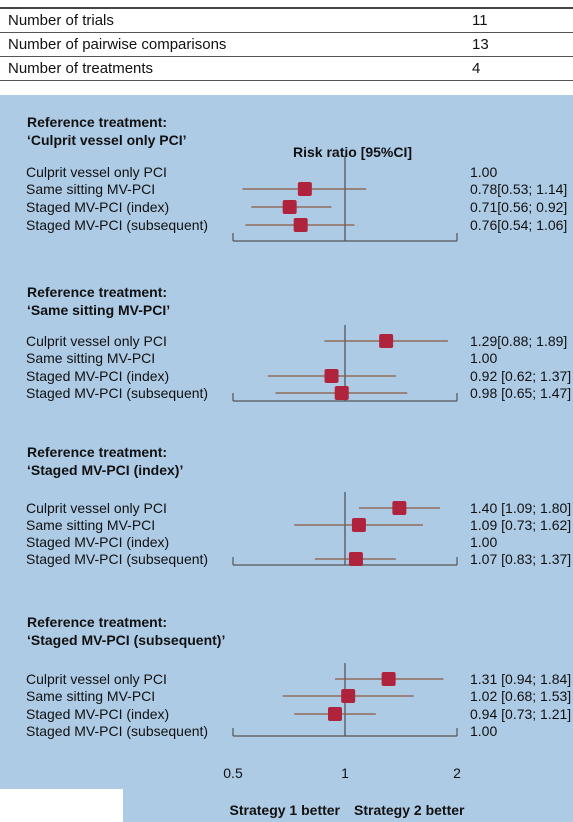 The image size is (573, 822). I want to click on direction-label-left: Strategy 1 better, so click(285, 810).